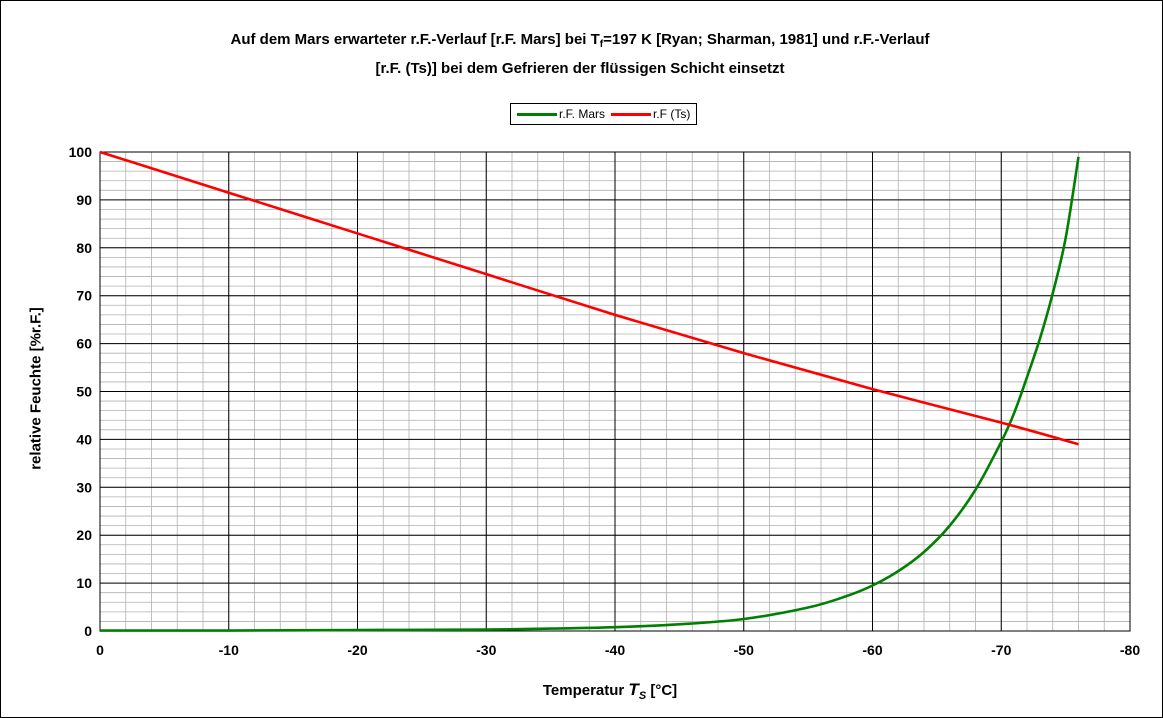 The width and height of the screenshot is (1163, 718). What do you see at coordinates (36, 388) in the screenshot?
I see `y-axis-label: relative Feuchte [%r.F.]` at bounding box center [36, 388].